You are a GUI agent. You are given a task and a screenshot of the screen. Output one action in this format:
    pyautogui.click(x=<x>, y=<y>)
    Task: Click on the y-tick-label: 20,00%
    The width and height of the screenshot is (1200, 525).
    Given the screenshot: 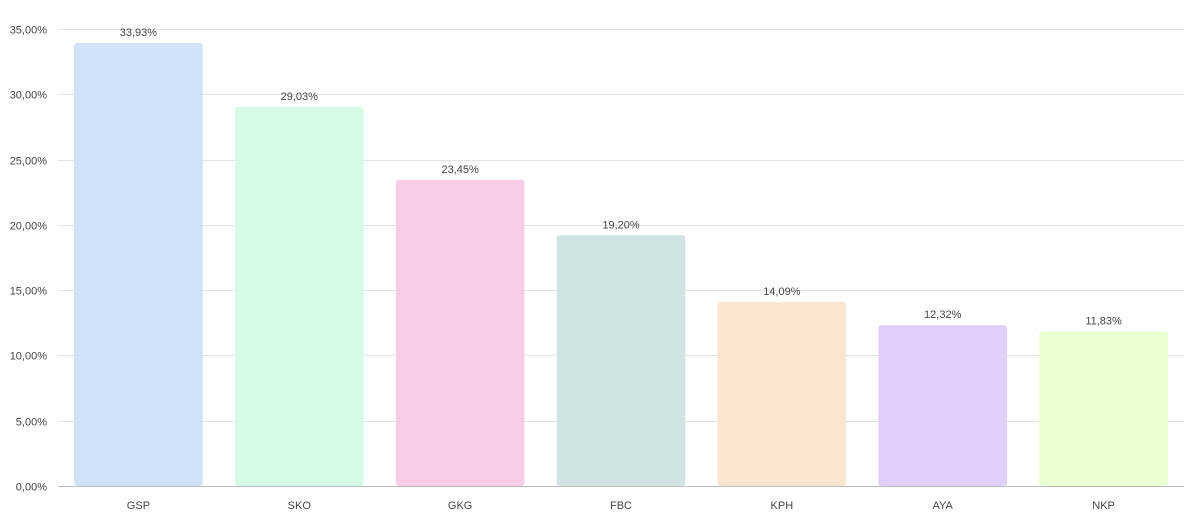 What is the action you would take?
    pyautogui.click(x=29, y=227)
    